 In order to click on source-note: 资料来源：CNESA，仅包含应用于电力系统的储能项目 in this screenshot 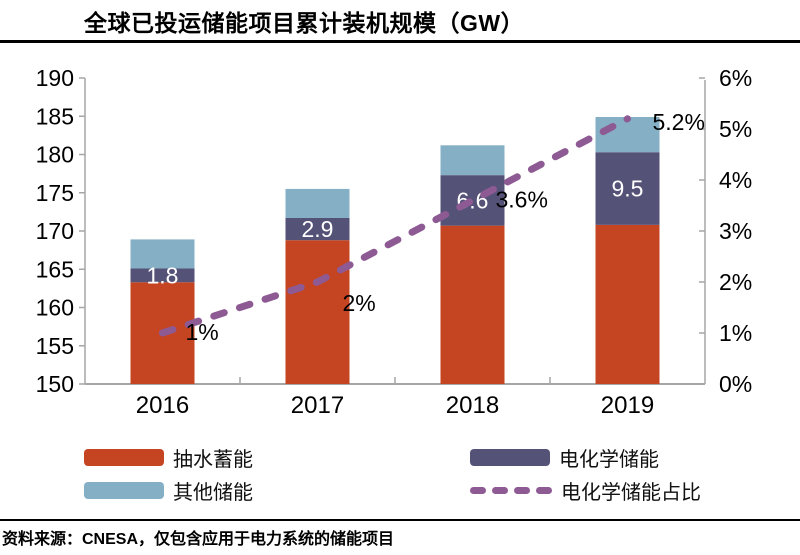, I will do `click(198, 539)`.